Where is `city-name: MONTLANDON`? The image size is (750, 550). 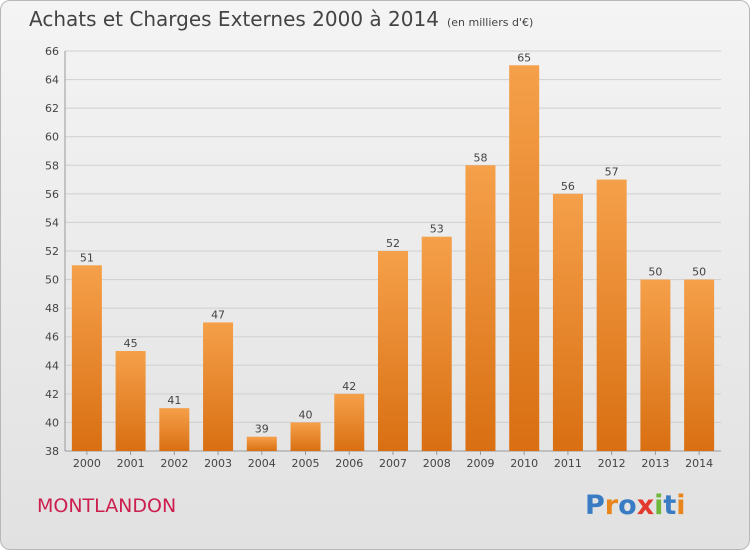
city-name: MONTLANDON is located at coordinates (107, 506).